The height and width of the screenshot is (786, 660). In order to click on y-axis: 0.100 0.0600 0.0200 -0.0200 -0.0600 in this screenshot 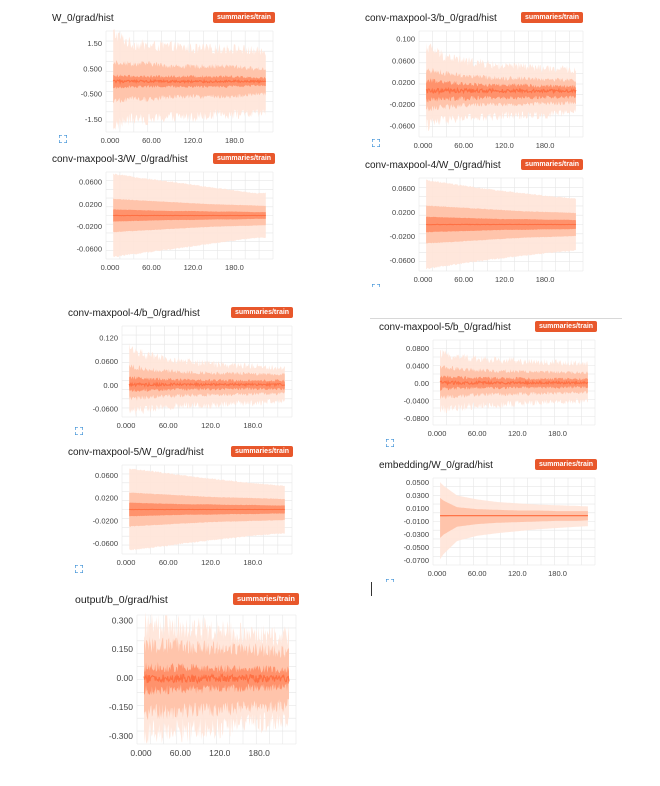, I will do `click(402, 83)`.